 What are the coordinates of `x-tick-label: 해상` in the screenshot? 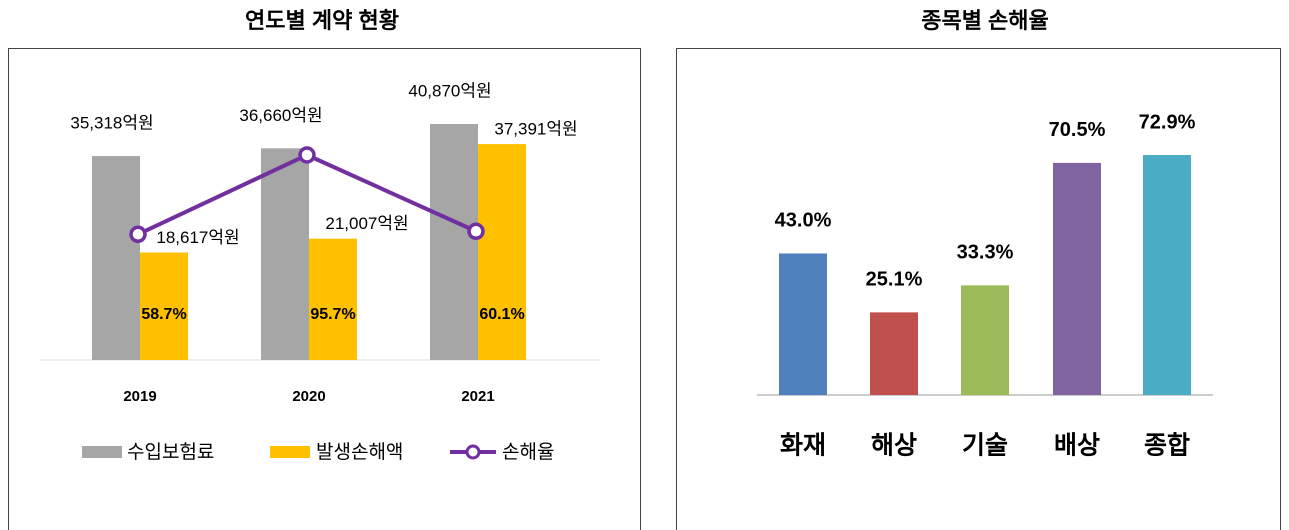 It's located at (894, 446).